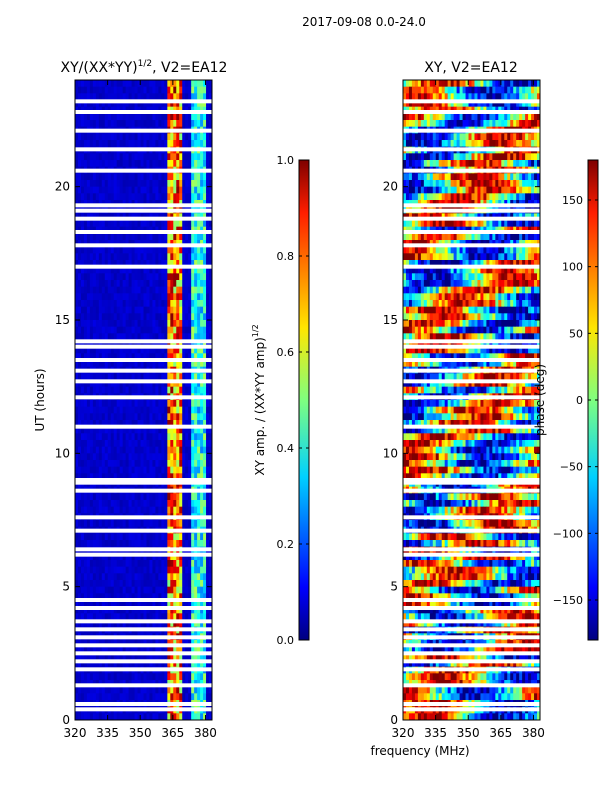 The height and width of the screenshot is (800, 600). Describe the element at coordinates (143, 608) in the screenshot. I see `flagged-row` at that location.